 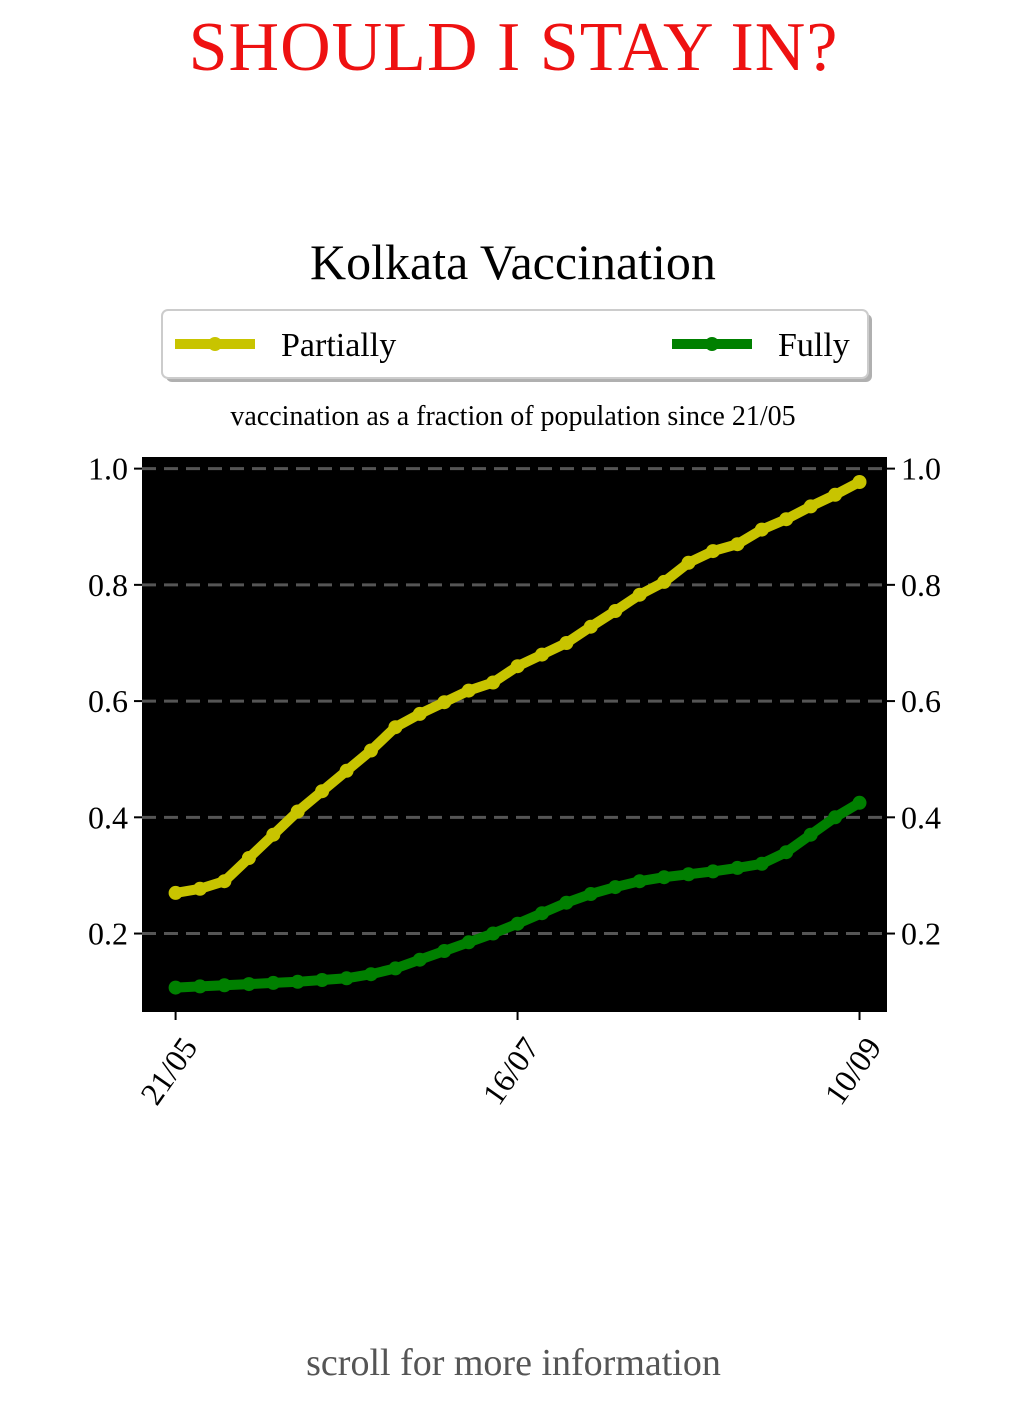 I want to click on x-tick-label: 21/05, so click(x=168, y=1071).